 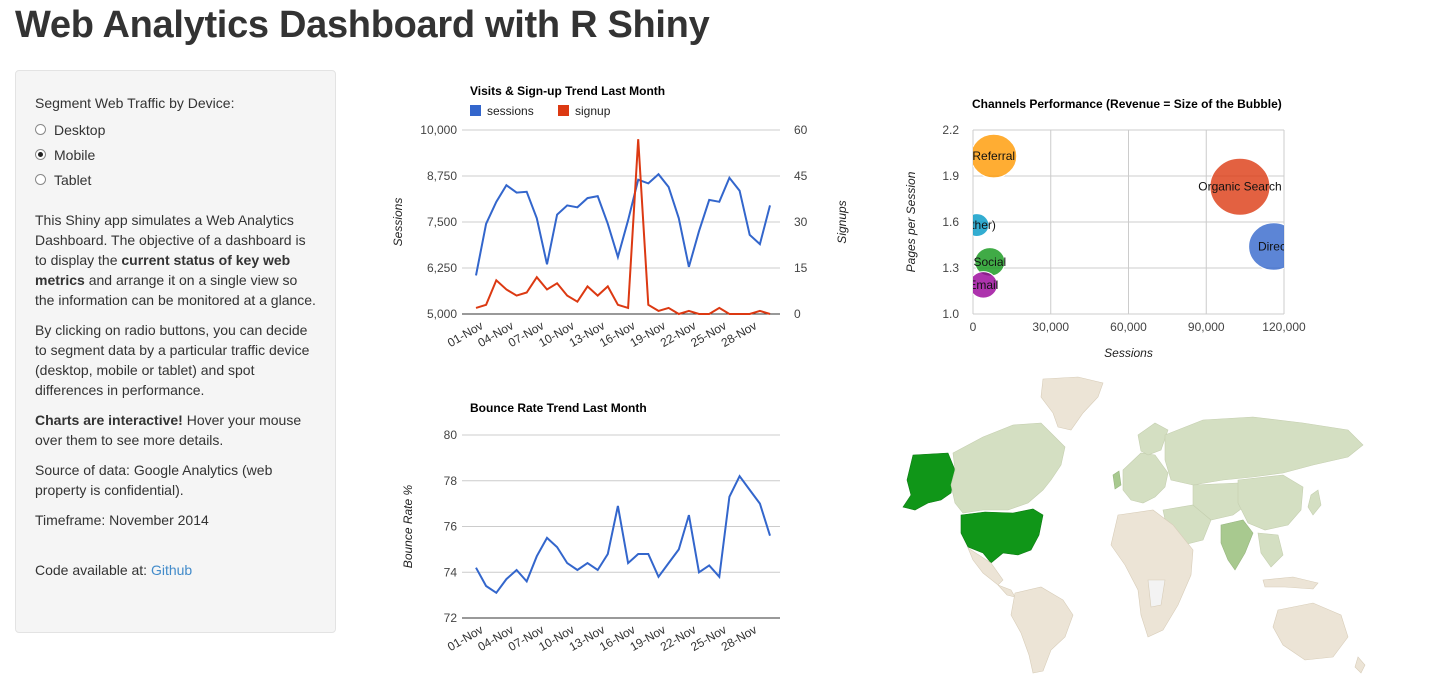 What do you see at coordinates (1206, 327) in the screenshot?
I see `x-tick-label: 90,000` at bounding box center [1206, 327].